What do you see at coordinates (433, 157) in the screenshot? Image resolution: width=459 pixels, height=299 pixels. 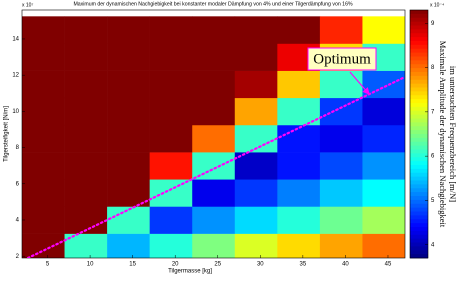 I see `colorbar-tick-label: 6` at bounding box center [433, 157].